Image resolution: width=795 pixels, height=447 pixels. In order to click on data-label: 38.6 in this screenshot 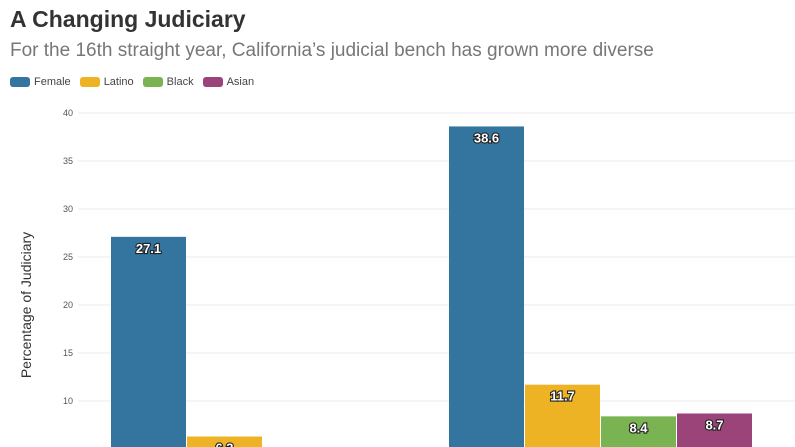, I will do `click(486, 137)`.